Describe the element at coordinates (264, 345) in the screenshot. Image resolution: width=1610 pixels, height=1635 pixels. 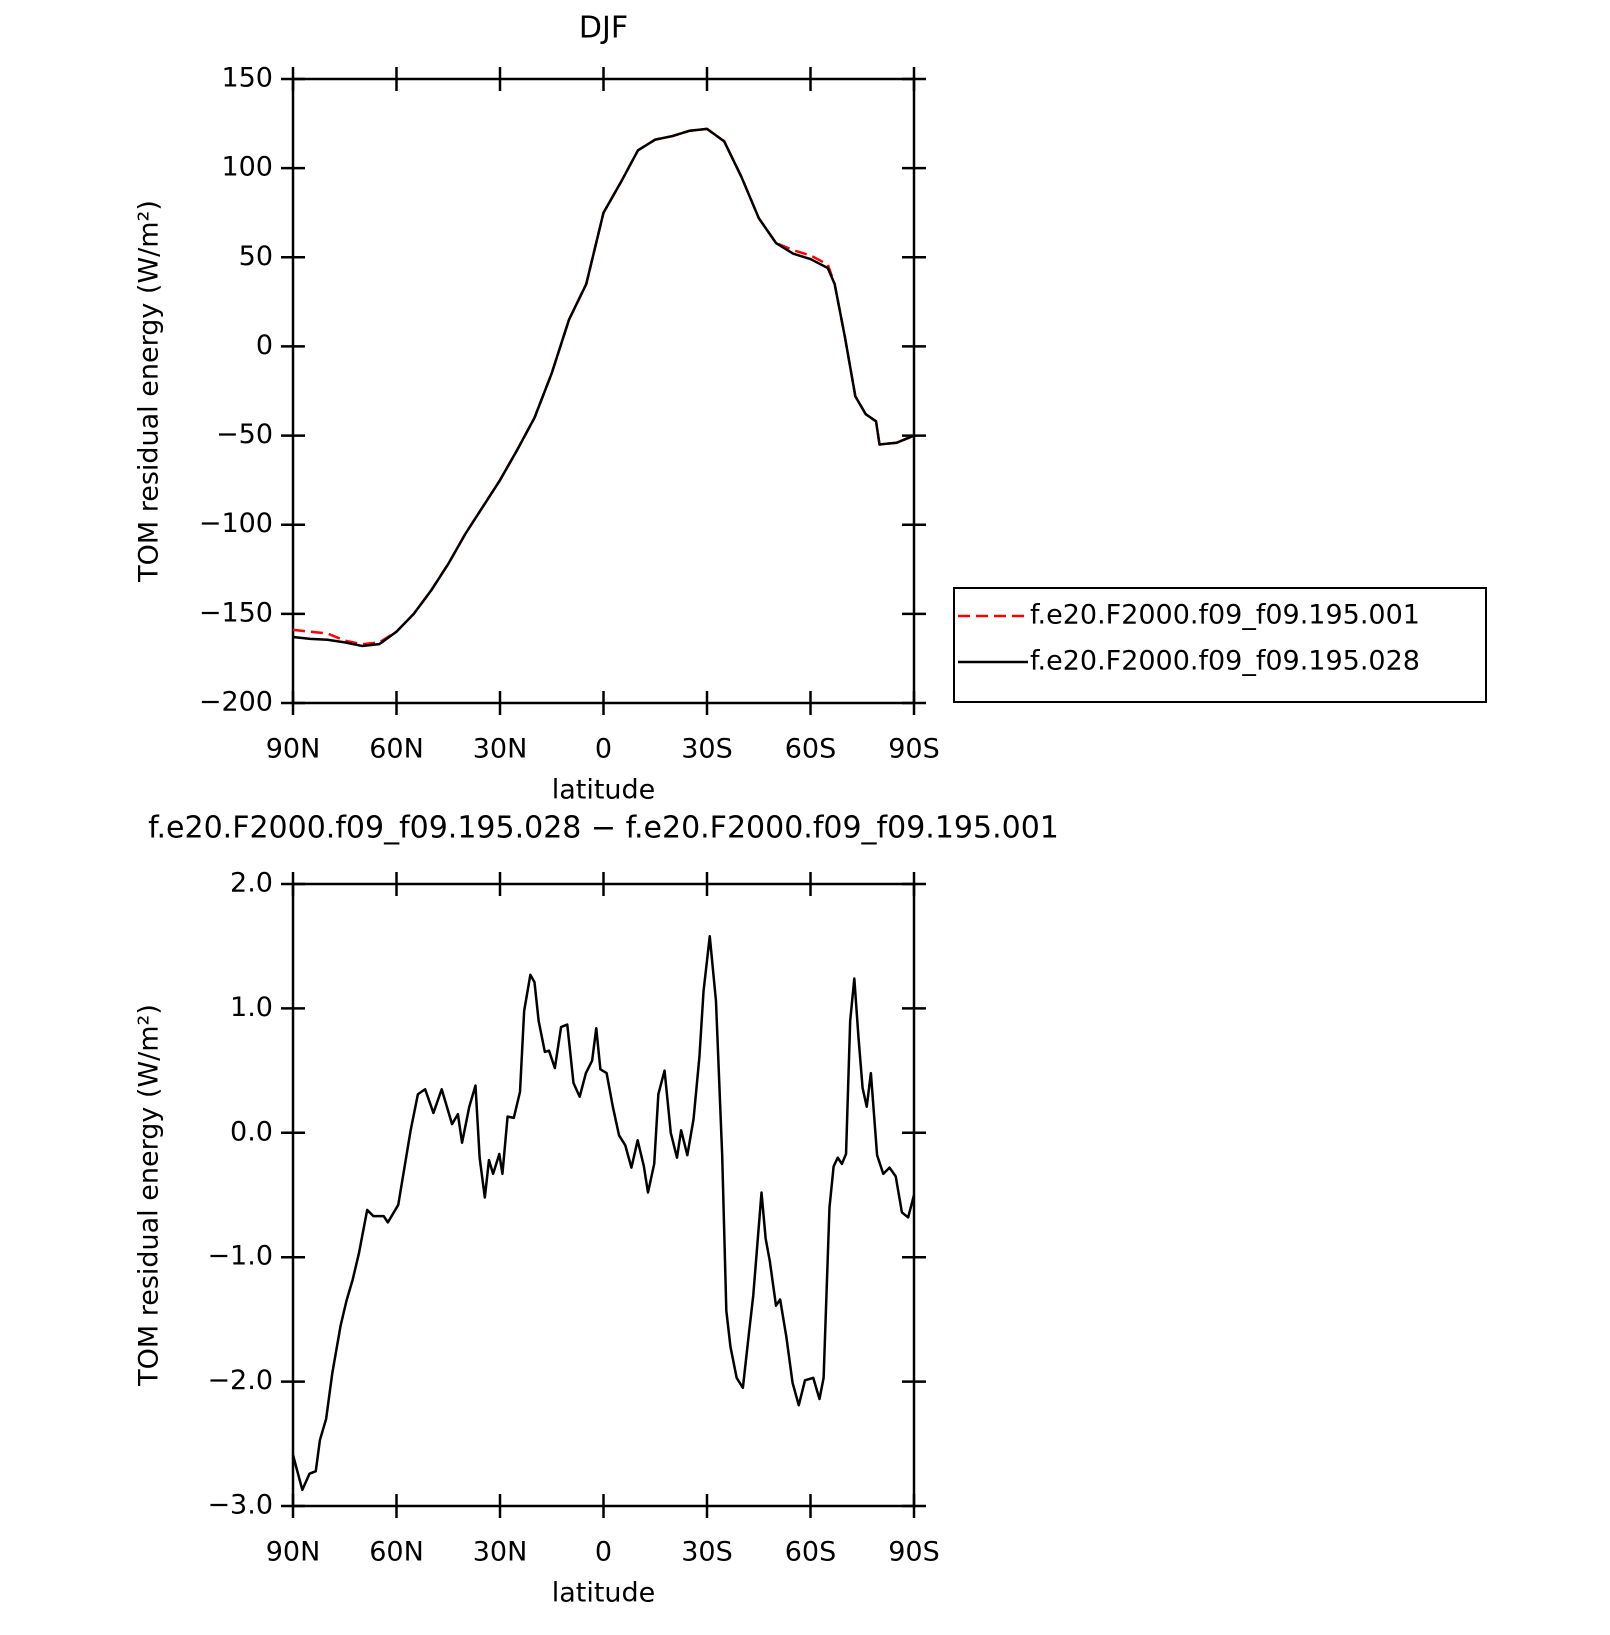
I see `y-tick-label: 0` at that location.